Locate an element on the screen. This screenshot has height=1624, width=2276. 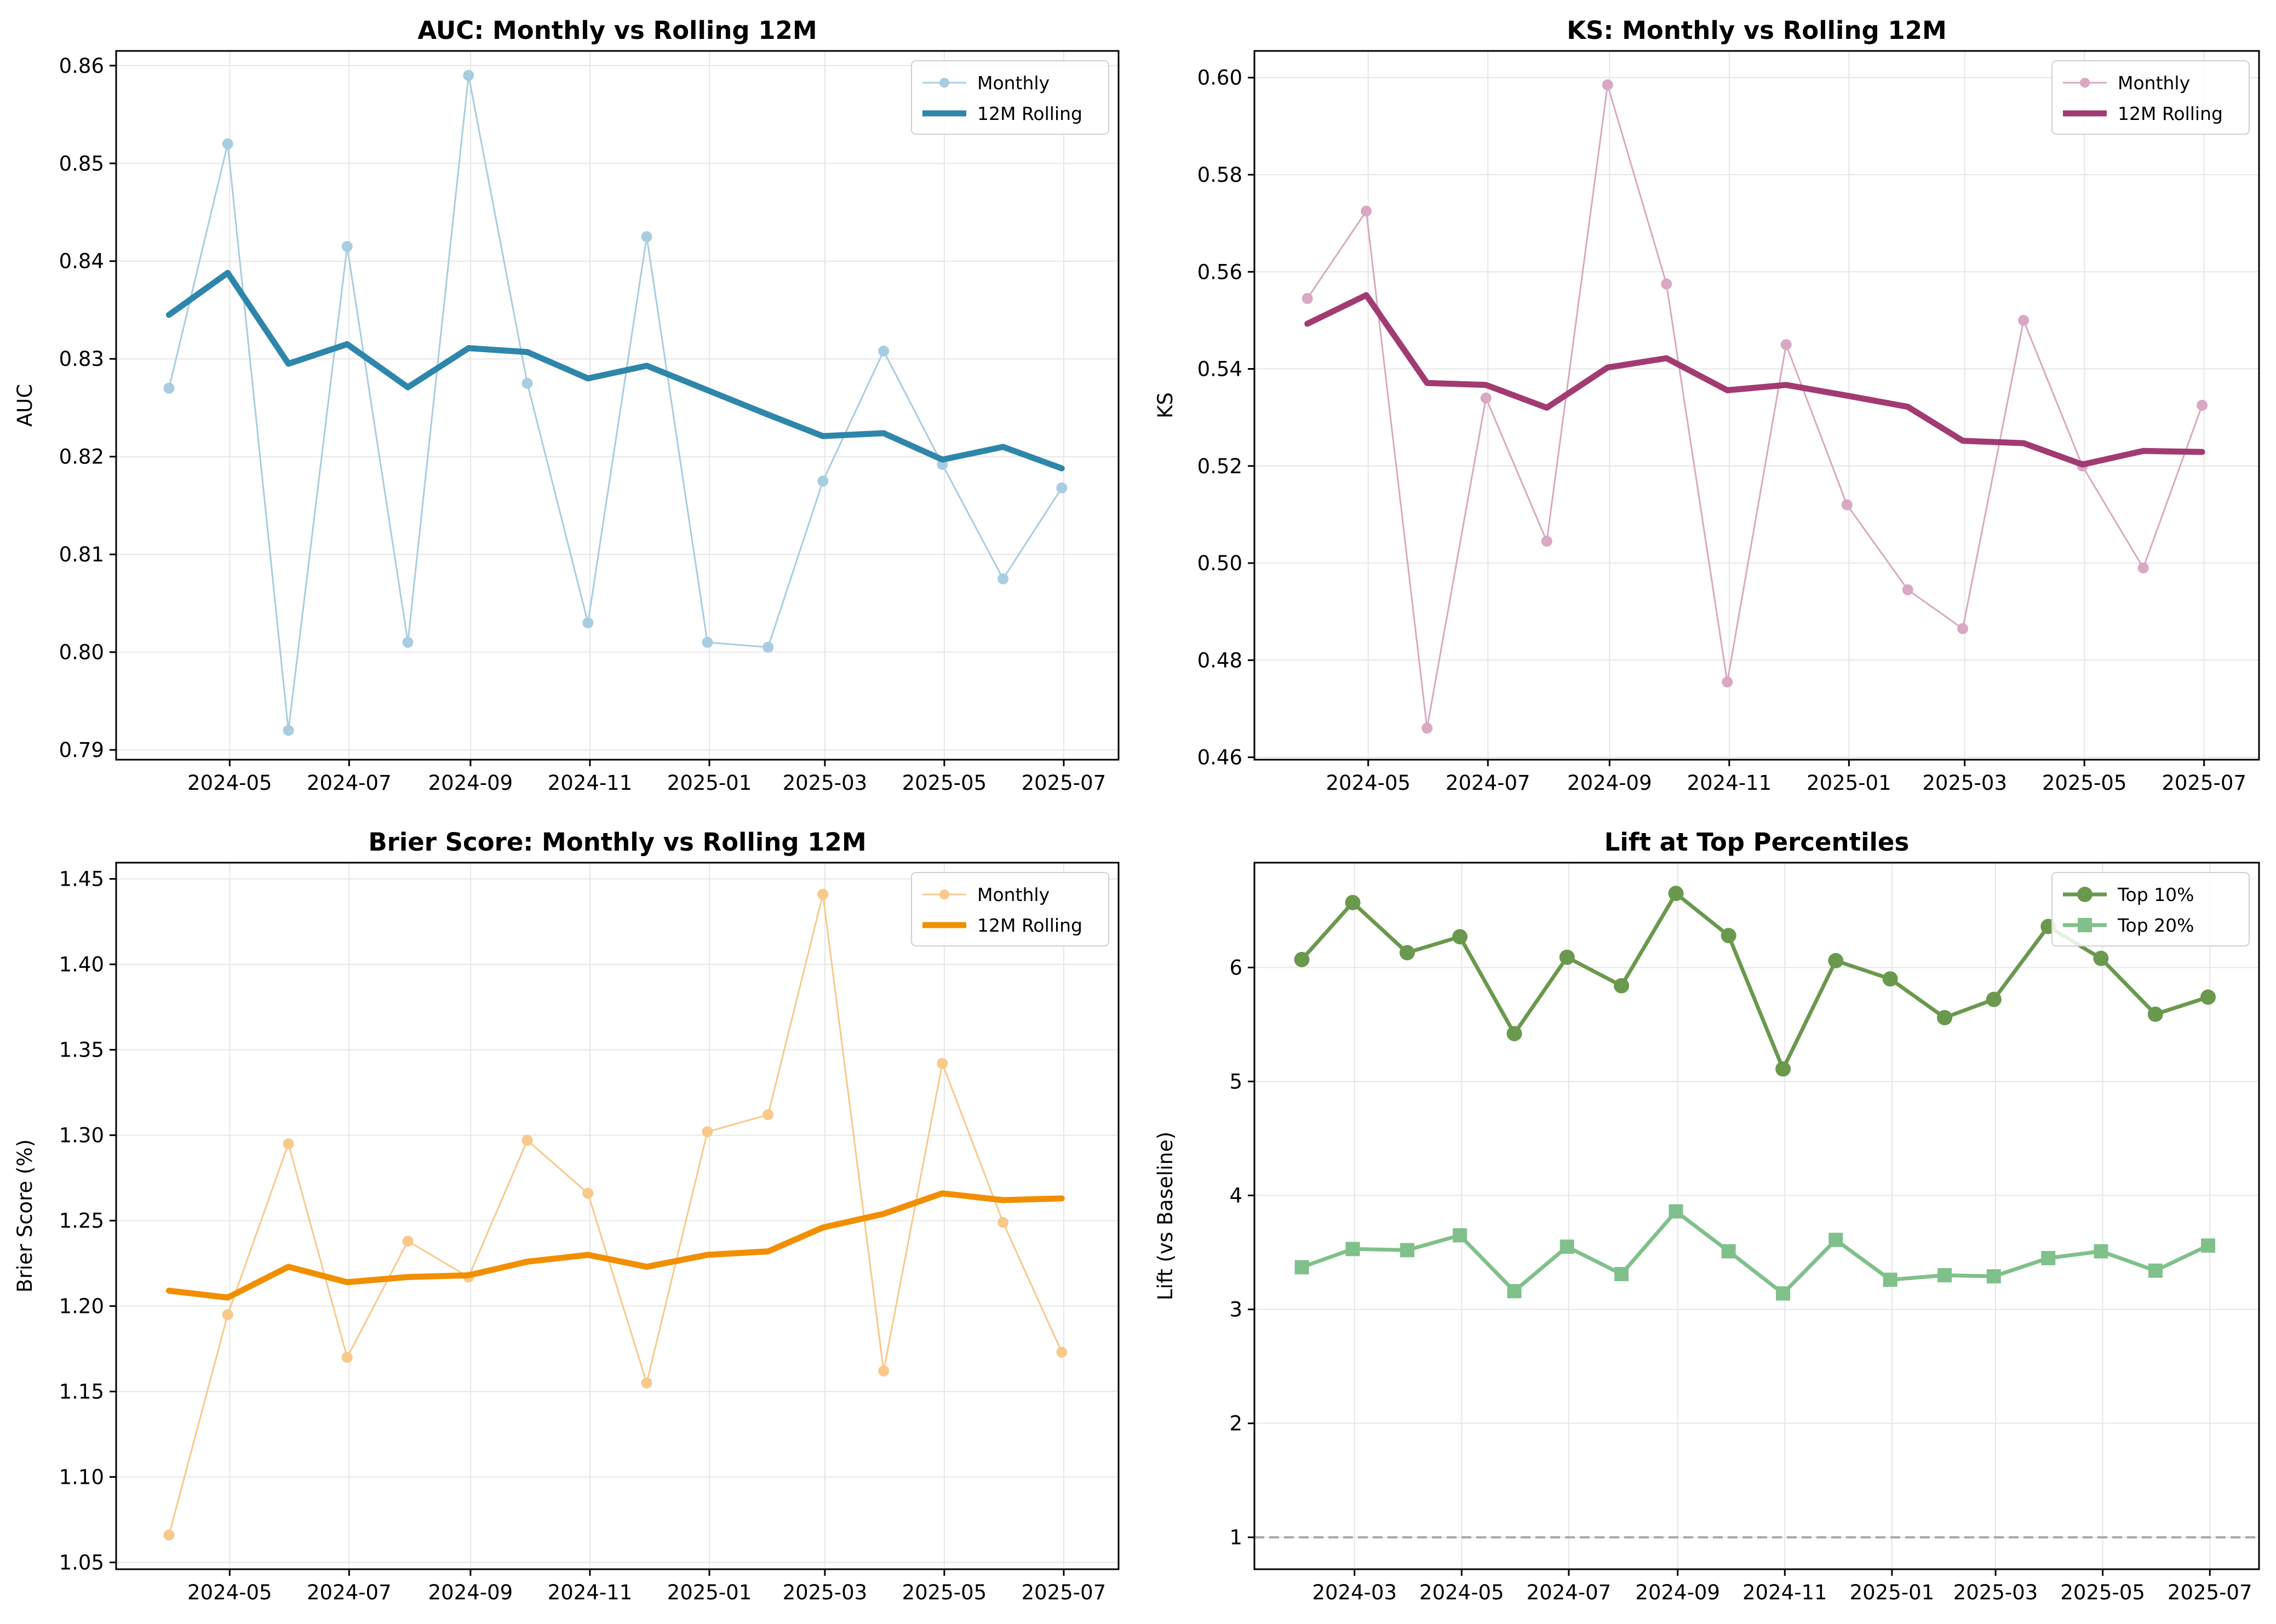
y-tick-label: 0.46 is located at coordinates (1219, 758).